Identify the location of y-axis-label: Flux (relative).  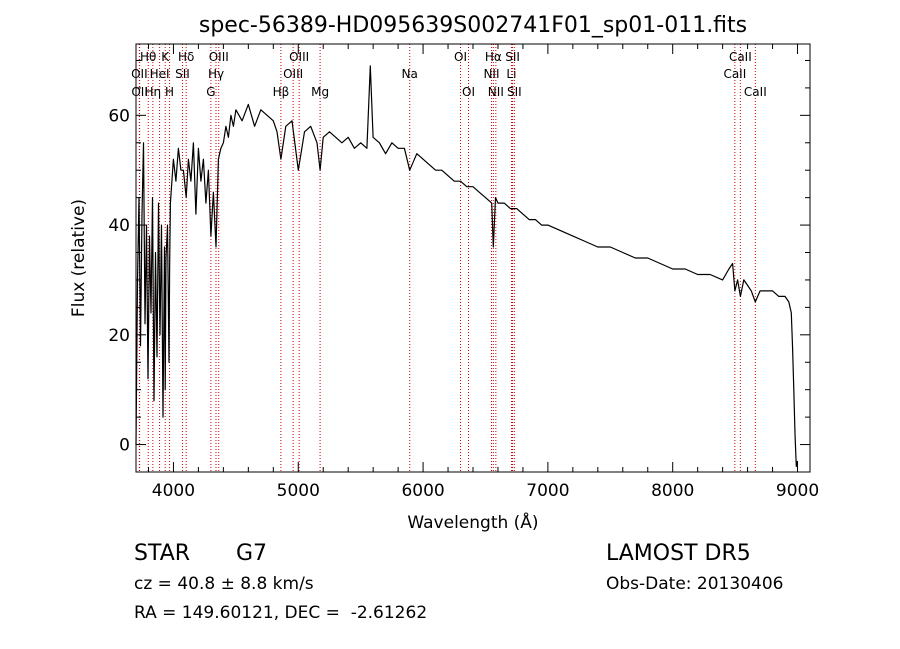
(79, 258).